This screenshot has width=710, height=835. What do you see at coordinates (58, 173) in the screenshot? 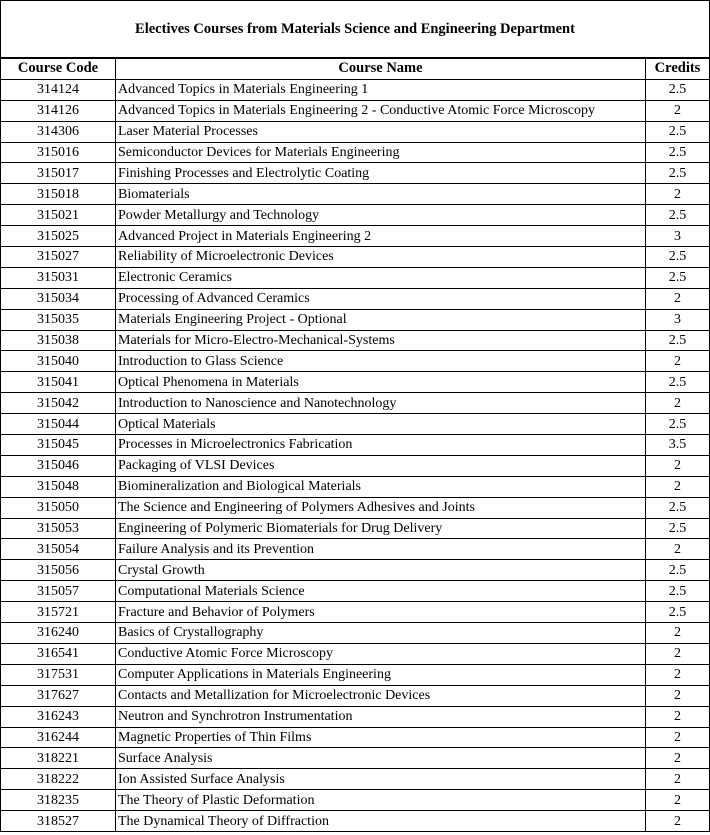
I see `course-code-cell: 315017` at bounding box center [58, 173].